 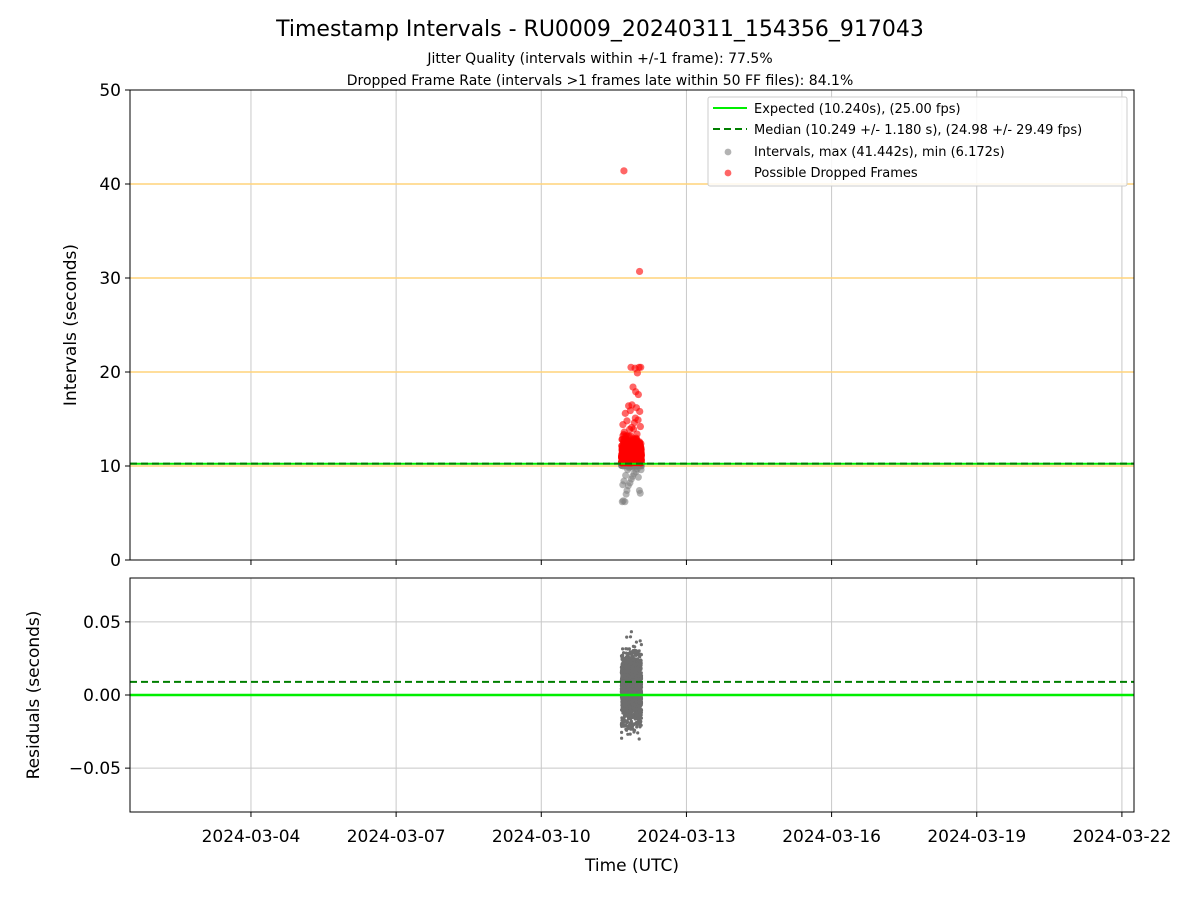 What do you see at coordinates (115, 561) in the screenshot?
I see `y-tick-label-intervals: 0` at bounding box center [115, 561].